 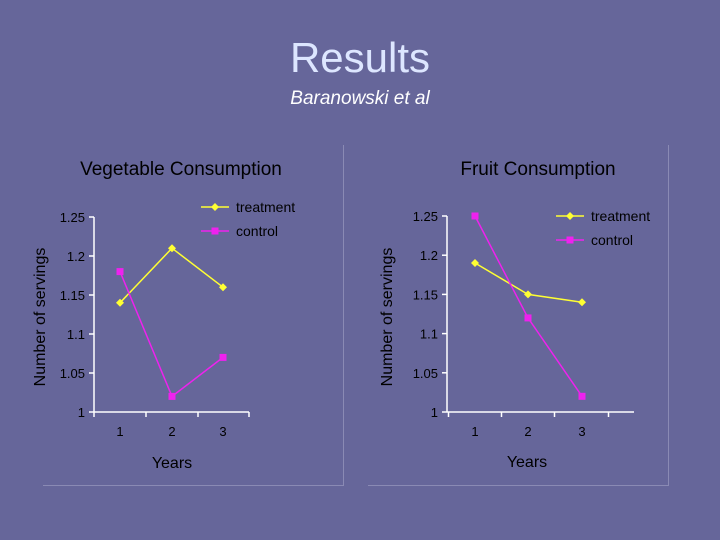 What do you see at coordinates (171, 275) in the screenshot?
I see `treatment-series-line` at bounding box center [171, 275].